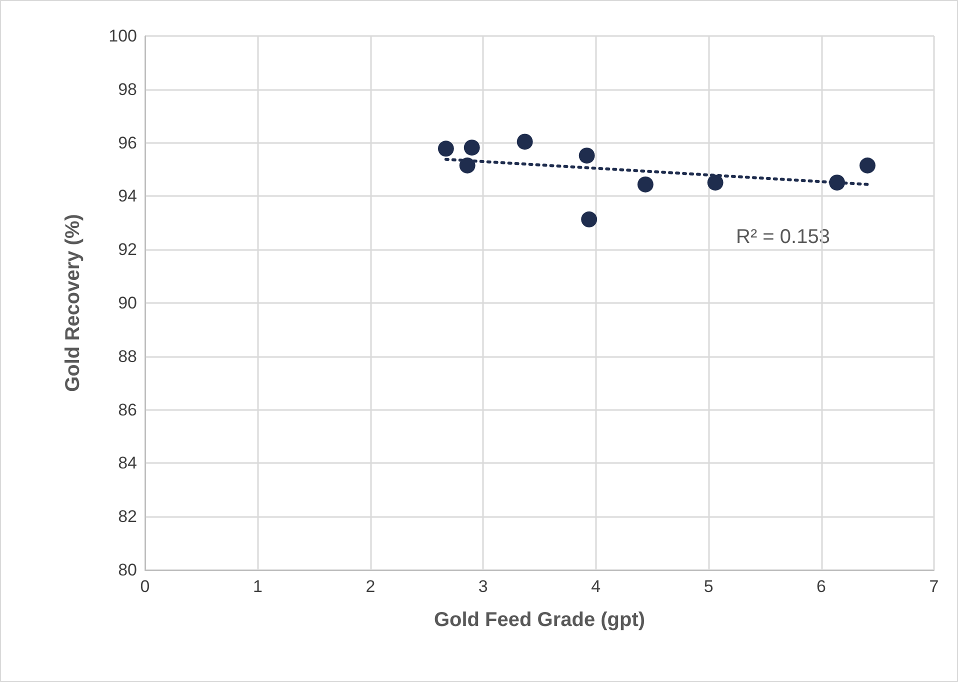 Image resolution: width=958 pixels, height=682 pixels. I want to click on y-tick-label: 94, so click(127, 196).